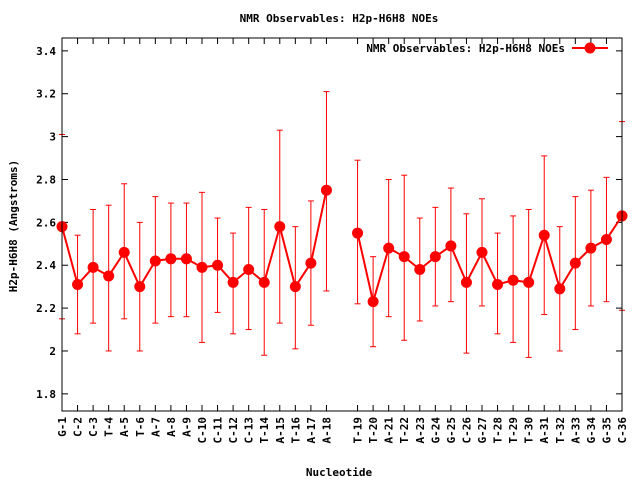  I want to click on x-tick-label: C-26, so click(466, 430).